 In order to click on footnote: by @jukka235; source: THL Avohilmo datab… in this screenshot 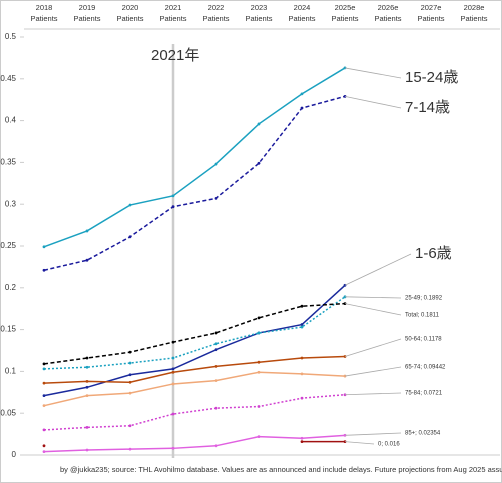, I will do `click(281, 469)`.